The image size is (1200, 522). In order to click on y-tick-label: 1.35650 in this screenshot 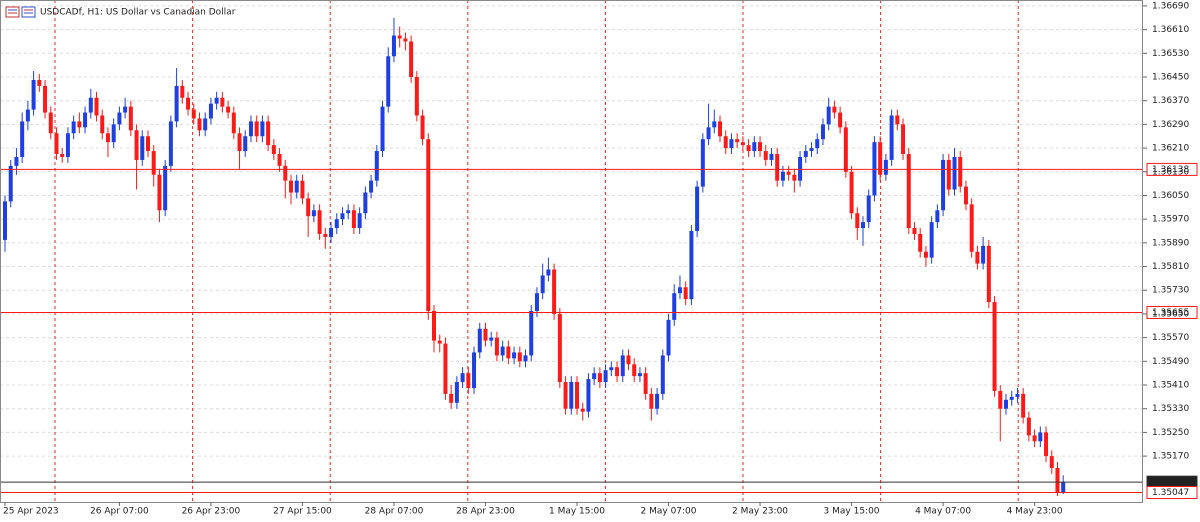, I will do `click(1170, 314)`.